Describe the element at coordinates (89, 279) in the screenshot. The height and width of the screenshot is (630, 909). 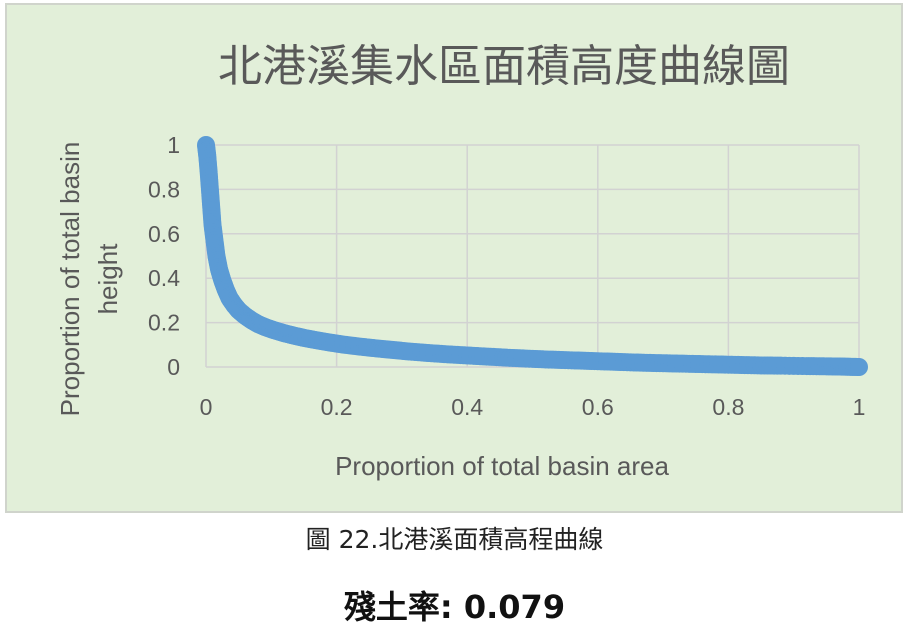
I see `y-axis-title: Proportion of total basin height` at that location.